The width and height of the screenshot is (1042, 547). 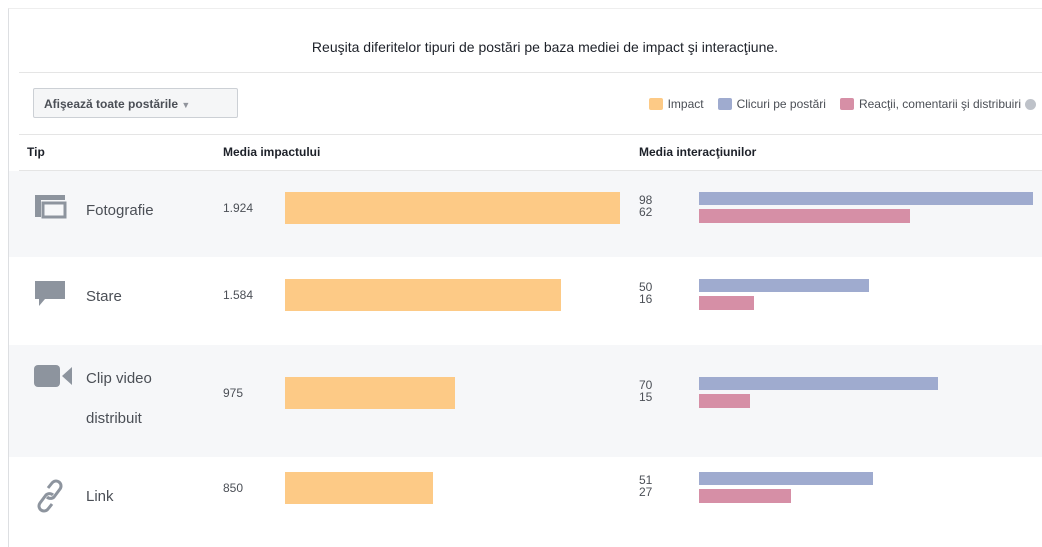 What do you see at coordinates (646, 397) in the screenshot?
I see `reactions-value: 15` at bounding box center [646, 397].